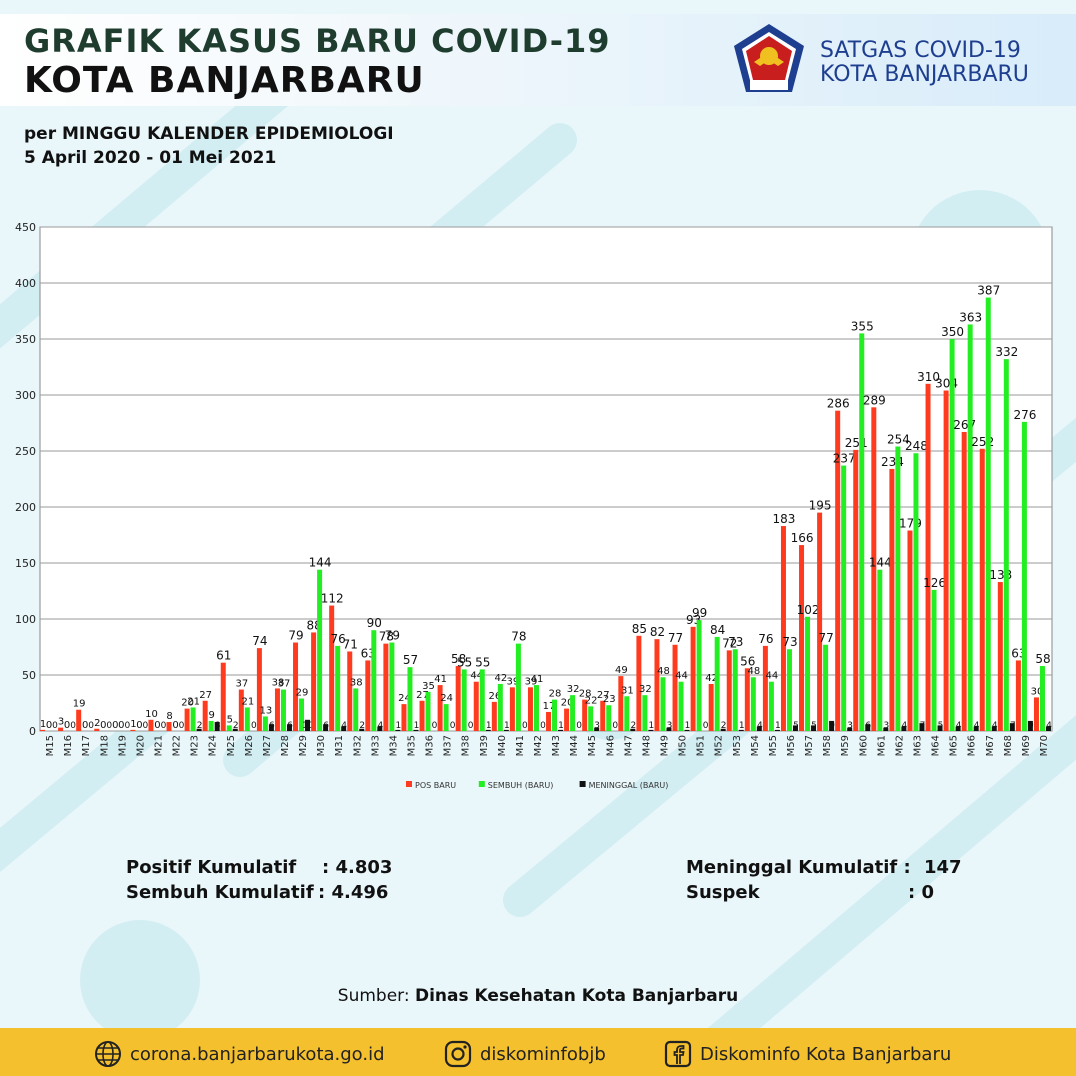 Image resolution: width=1076 pixels, height=1076 pixels. What do you see at coordinates (211, 867) in the screenshot?
I see `positif-kumulatif-label: Positif Kumulatif` at bounding box center [211, 867].